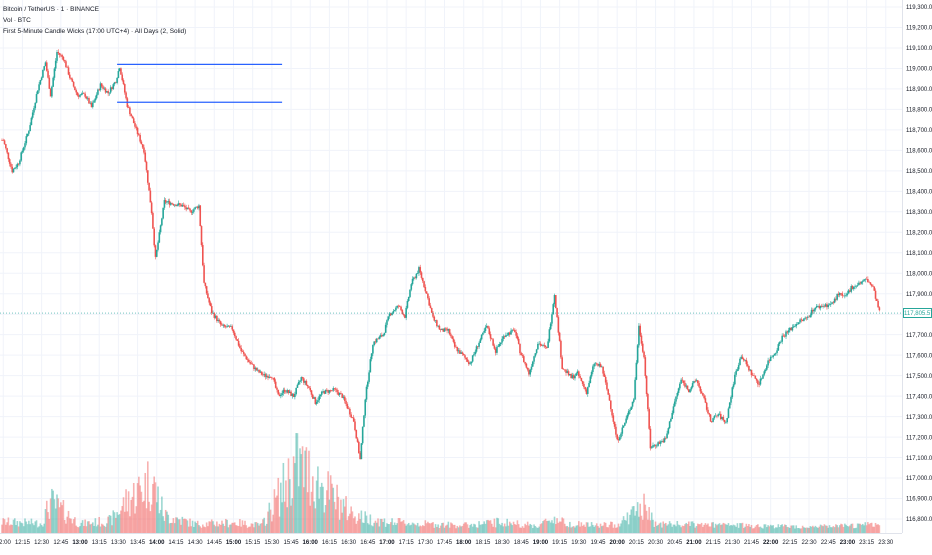 The width and height of the screenshot is (932, 555). I want to click on time-tick-label: 14:00, so click(157, 543).